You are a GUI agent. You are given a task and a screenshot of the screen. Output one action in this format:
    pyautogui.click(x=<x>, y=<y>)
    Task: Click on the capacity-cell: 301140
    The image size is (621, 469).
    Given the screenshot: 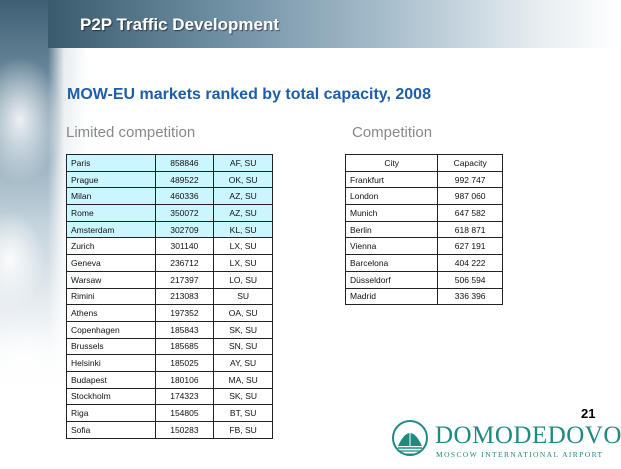 What is the action you would take?
    pyautogui.click(x=184, y=246)
    